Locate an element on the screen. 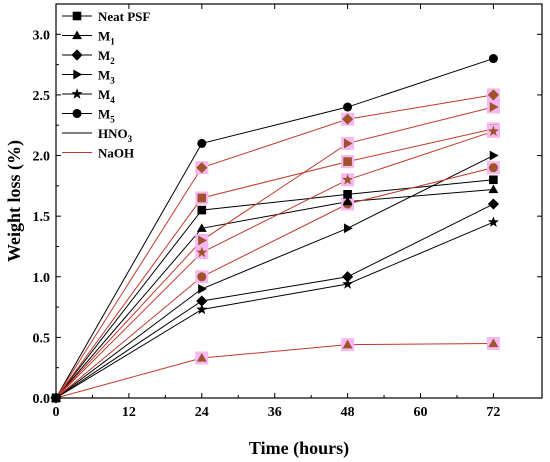 This screenshot has height=462, width=550. legend-label: M5 is located at coordinates (106, 116).